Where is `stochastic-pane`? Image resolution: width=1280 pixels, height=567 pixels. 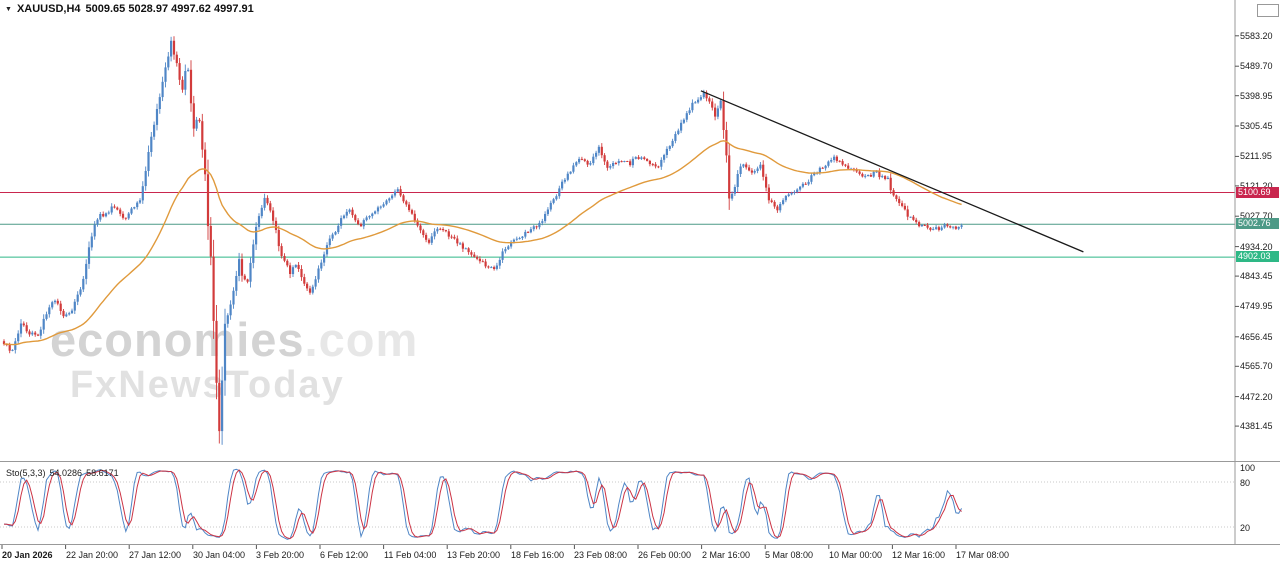 stochastic-pane is located at coordinates (617, 504).